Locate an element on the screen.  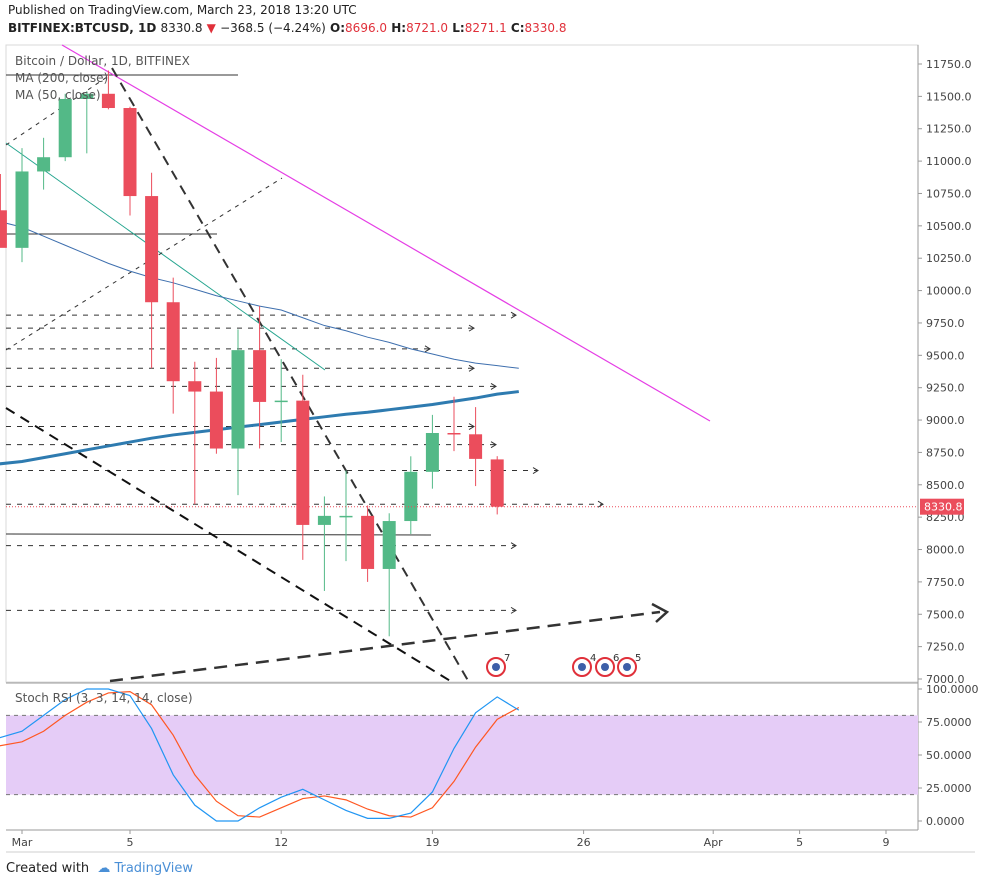
tradingview-link: TradingView is located at coordinates (153, 868).